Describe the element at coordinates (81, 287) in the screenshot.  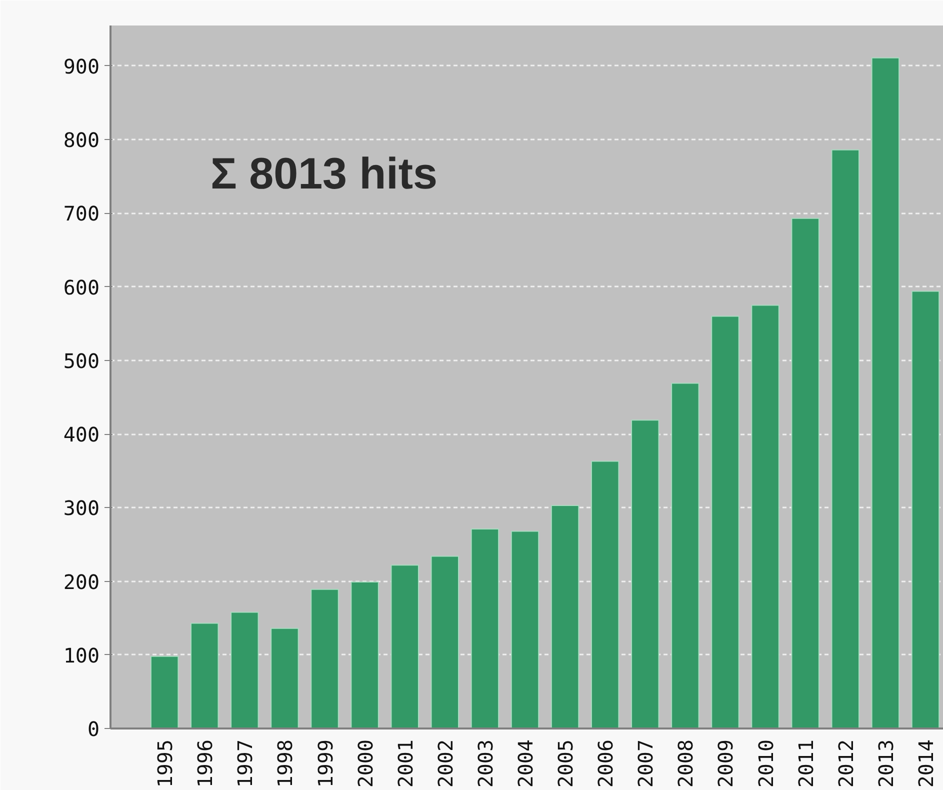
I see `y-tick-label: 600` at that location.